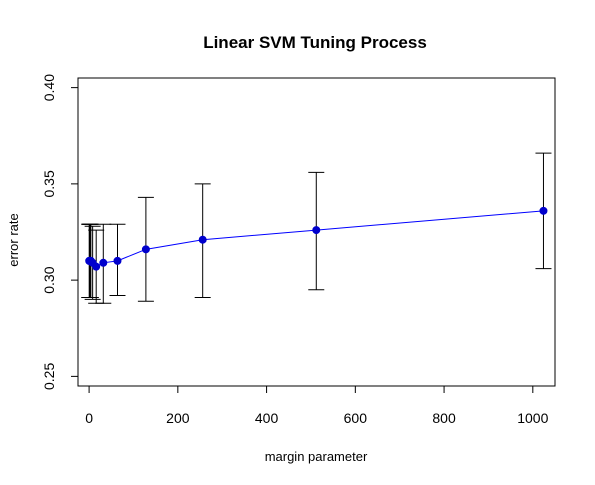 The width and height of the screenshot is (595, 485). What do you see at coordinates (267, 418) in the screenshot?
I see `x-tick-label: 400` at bounding box center [267, 418].